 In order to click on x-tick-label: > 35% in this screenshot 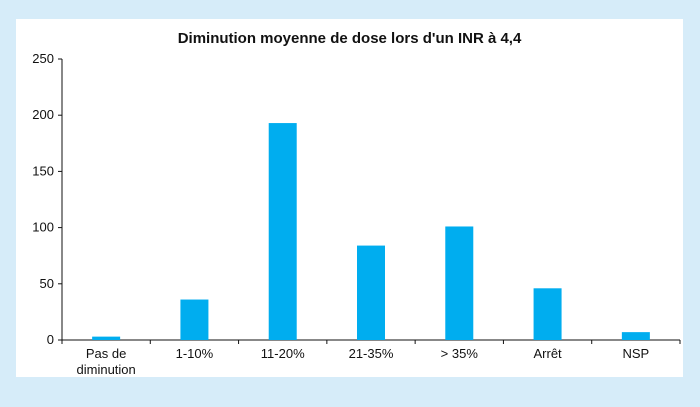, I will do `click(460, 353)`.